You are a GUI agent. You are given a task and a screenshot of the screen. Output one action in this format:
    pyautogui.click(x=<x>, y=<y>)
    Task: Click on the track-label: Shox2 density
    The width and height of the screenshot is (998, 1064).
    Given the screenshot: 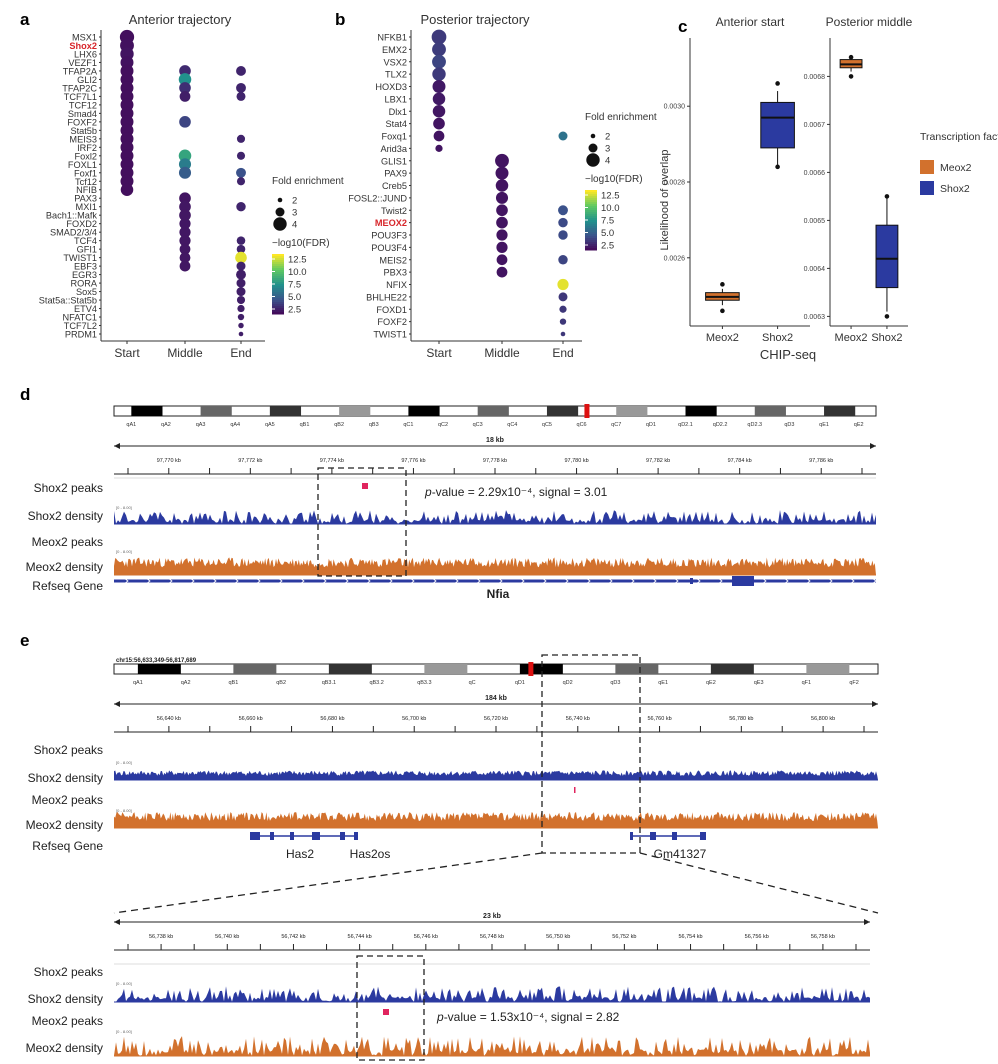 What is the action you would take?
    pyautogui.click(x=65, y=778)
    